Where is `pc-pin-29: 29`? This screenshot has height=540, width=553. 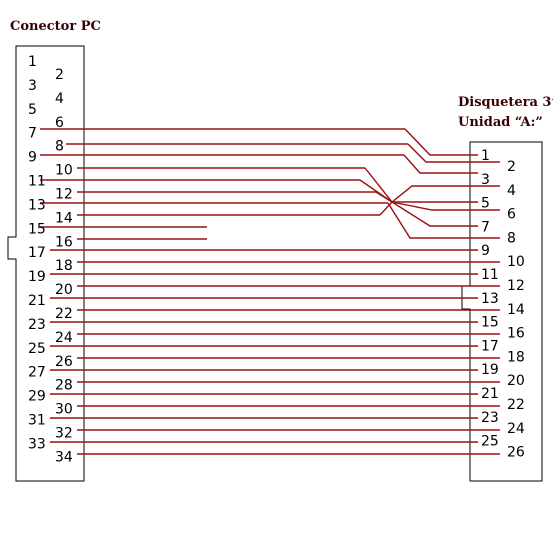
pc-pin-29: 29 is located at coordinates (37, 397).